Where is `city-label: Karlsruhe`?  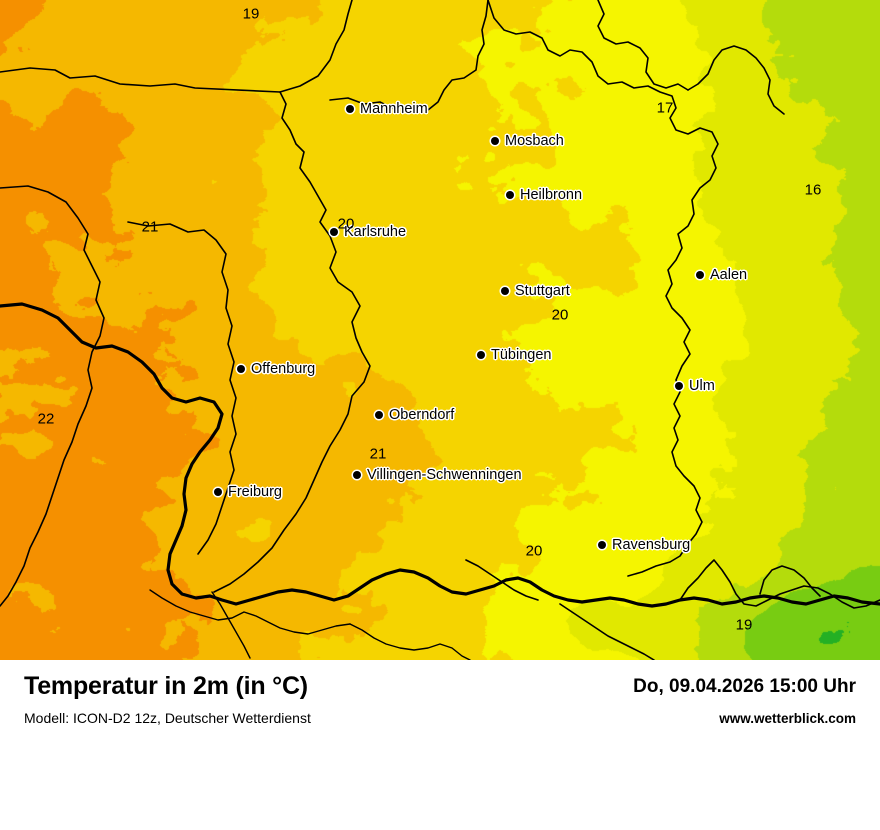 city-label: Karlsruhe is located at coordinates (375, 232).